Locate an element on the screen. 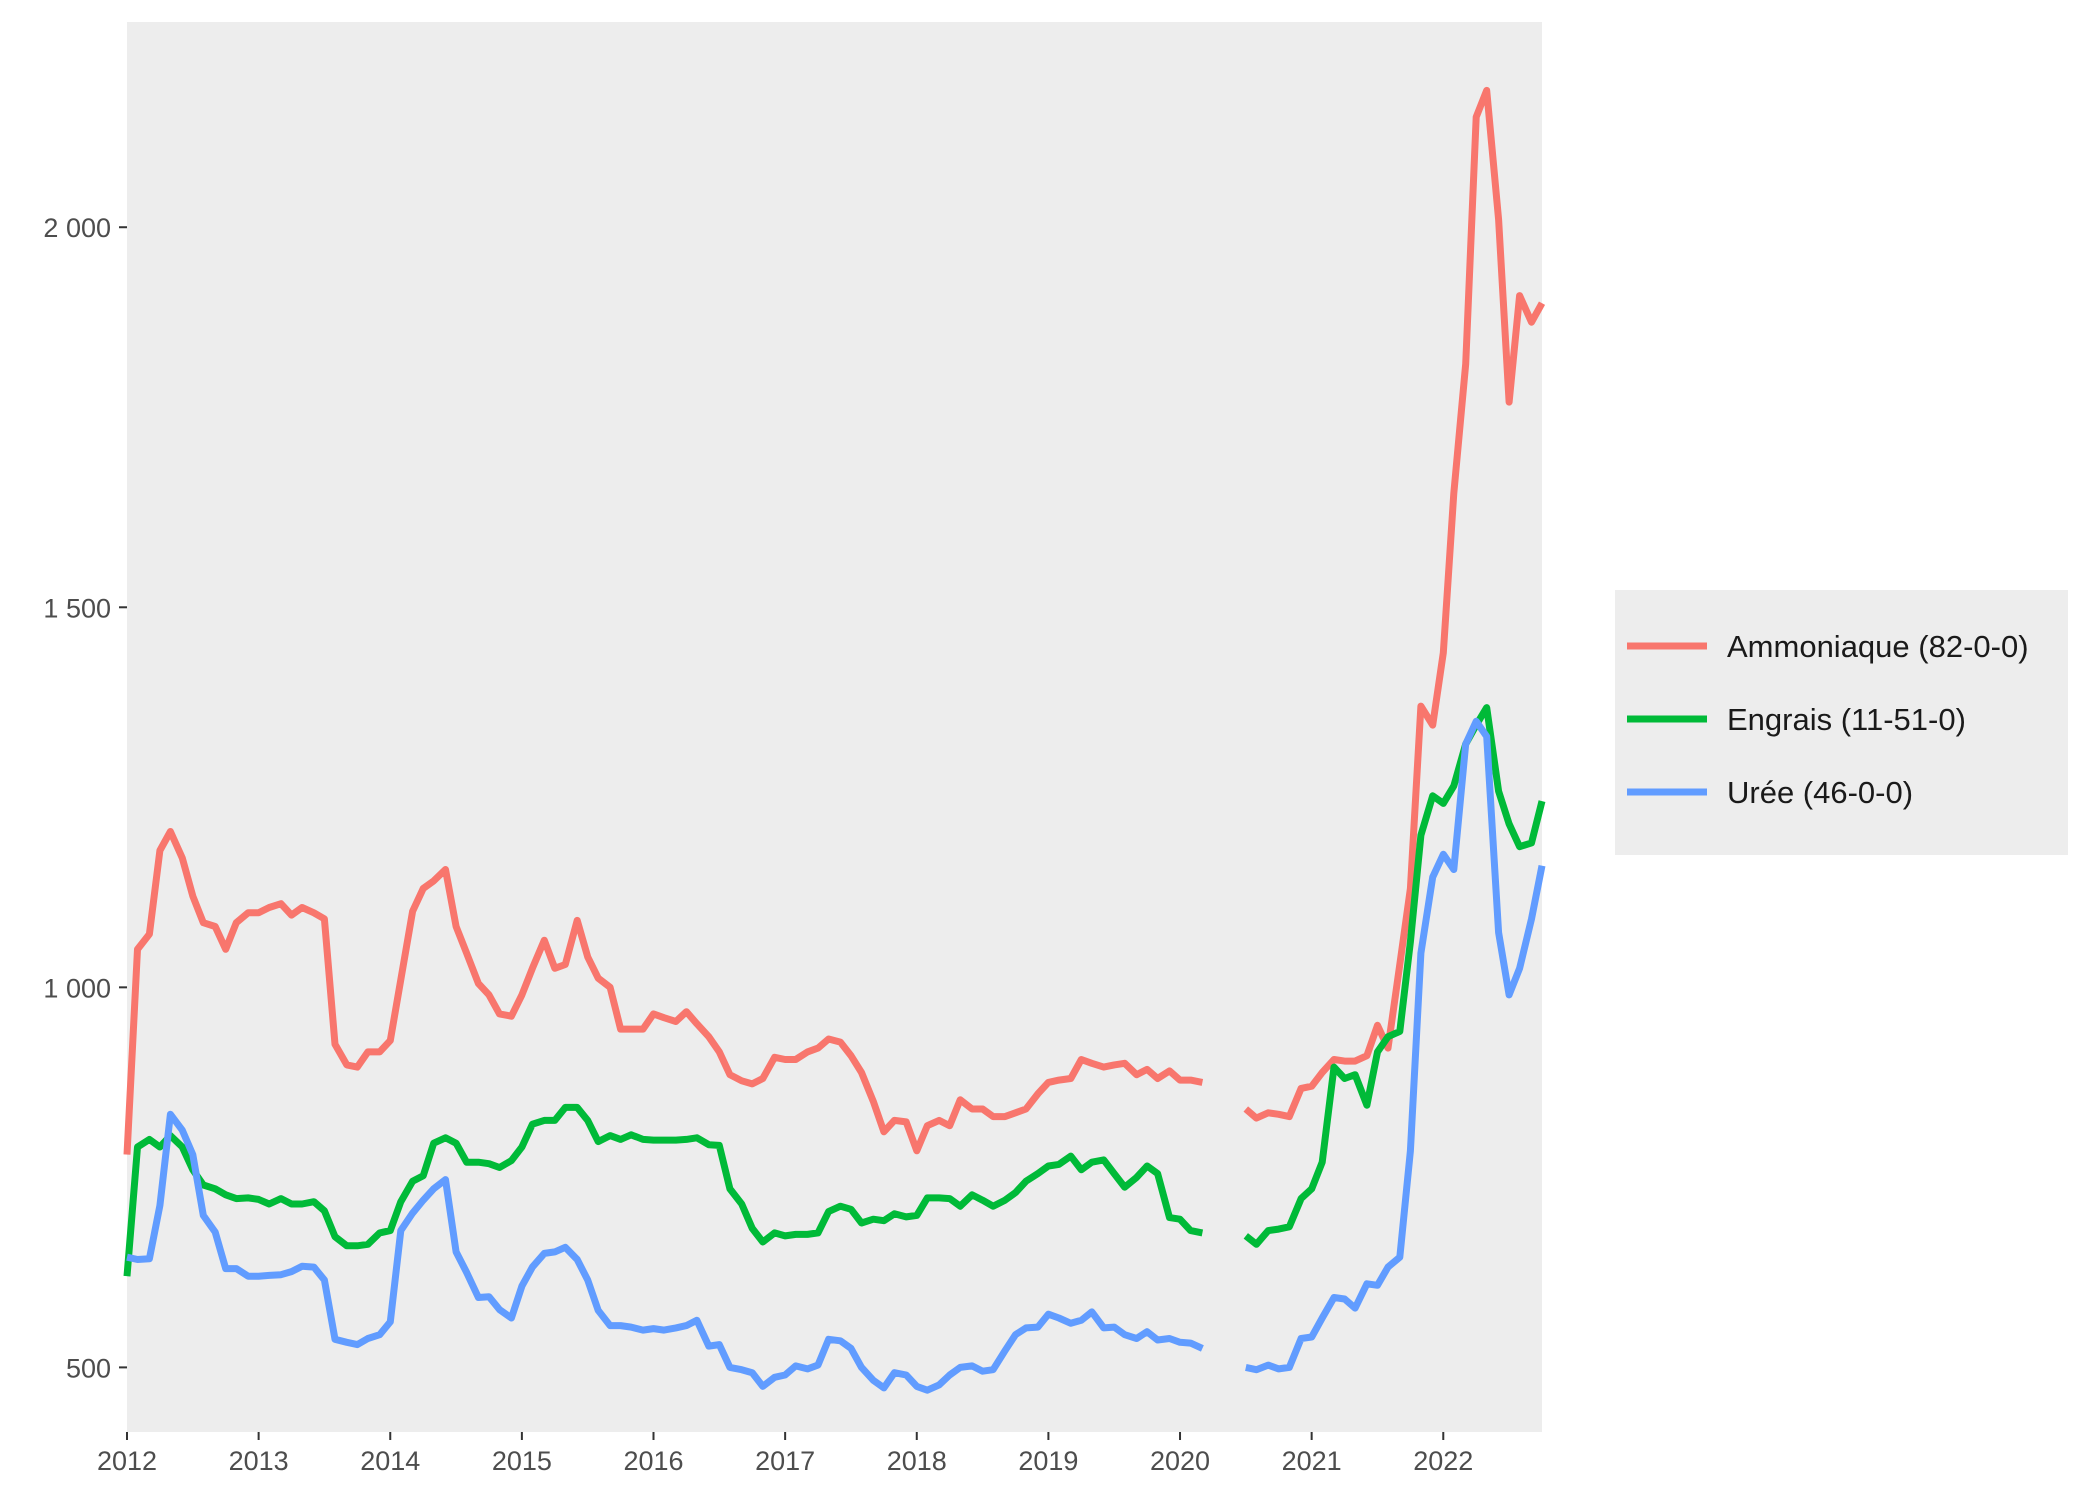 This screenshot has height=1499, width=2100. y-axis: 500 1 000 1 500 2 000 is located at coordinates (85, 798).